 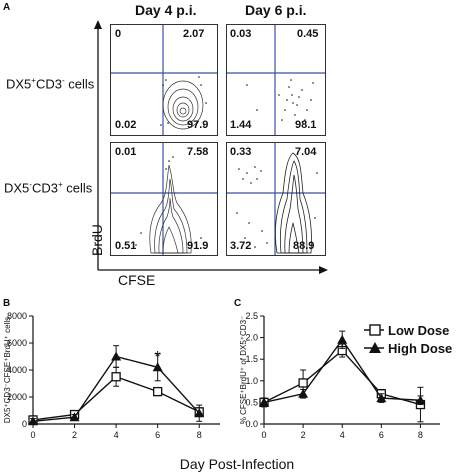 I want to click on quadrant-lr: 91.9, so click(x=198, y=246).